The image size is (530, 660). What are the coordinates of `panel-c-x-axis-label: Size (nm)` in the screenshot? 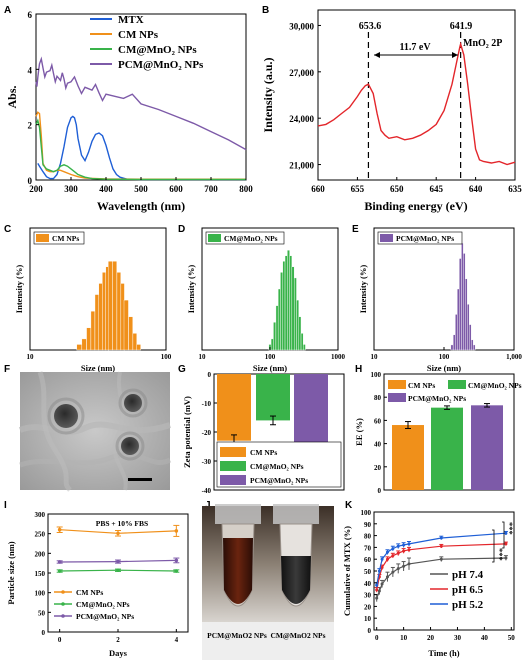 It's located at (98, 368).